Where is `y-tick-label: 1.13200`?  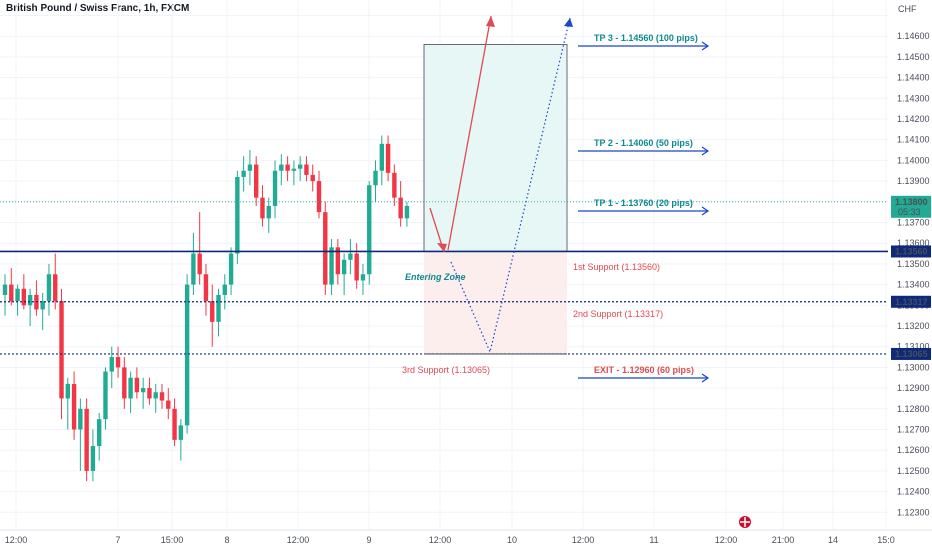 y-tick-label: 1.13200 is located at coordinates (913, 326).